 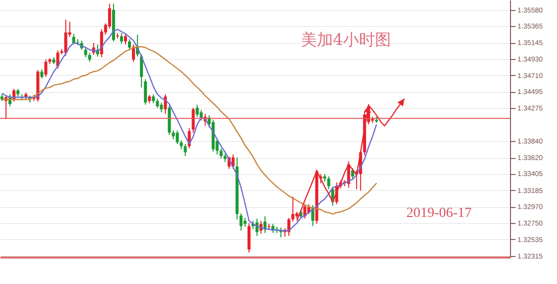 What do you see at coordinates (346, 39) in the screenshot?
I see `text: 美加4小时图` at bounding box center [346, 39].